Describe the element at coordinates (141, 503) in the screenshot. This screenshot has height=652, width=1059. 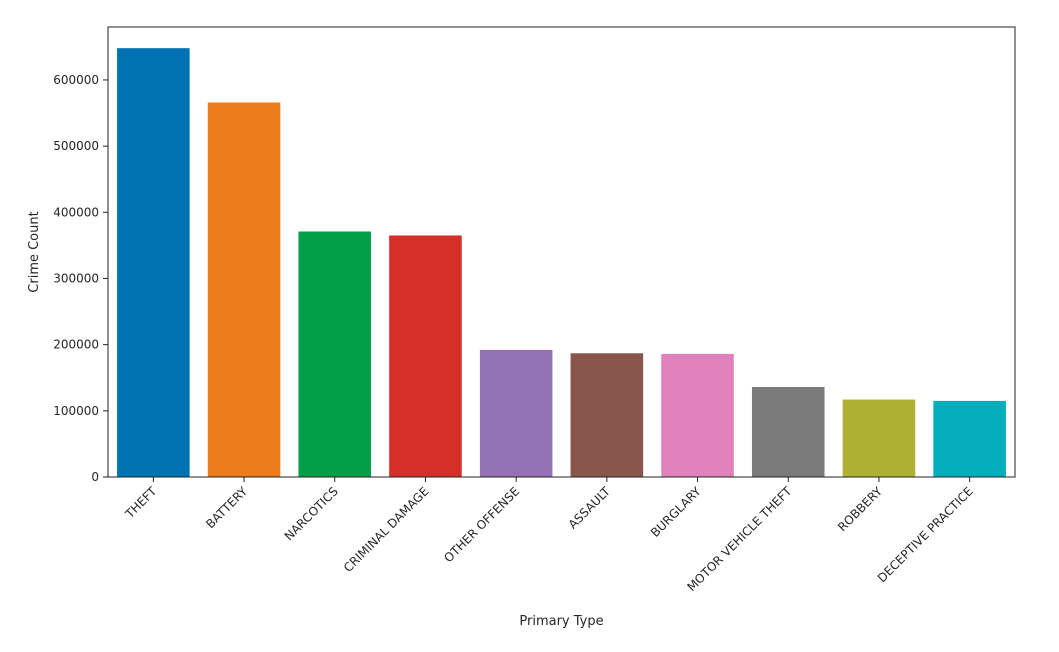
I see `x-tick-label: THEFT` at that location.